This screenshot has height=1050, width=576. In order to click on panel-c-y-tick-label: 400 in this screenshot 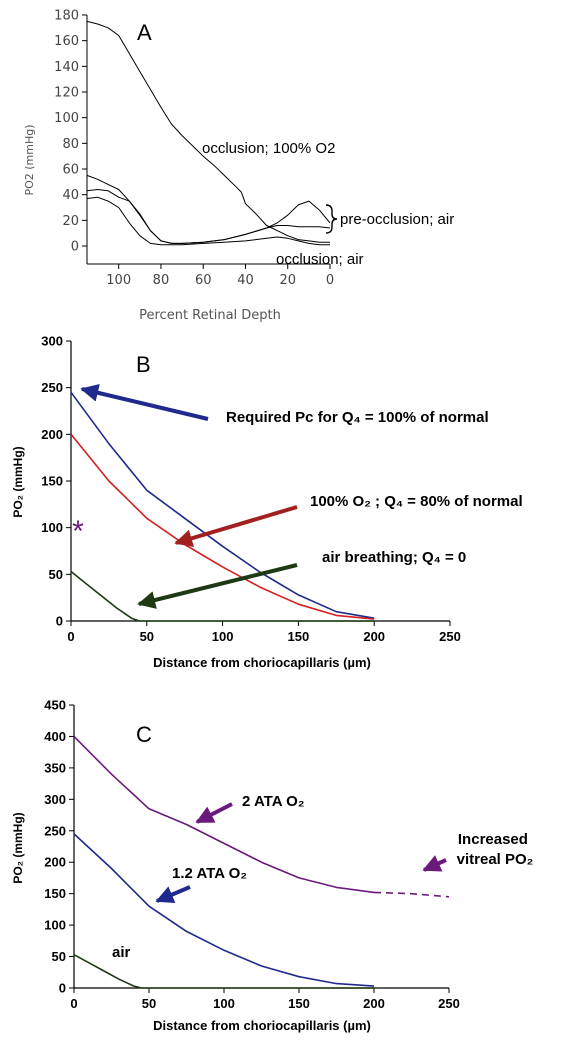, I will do `click(55, 736)`.